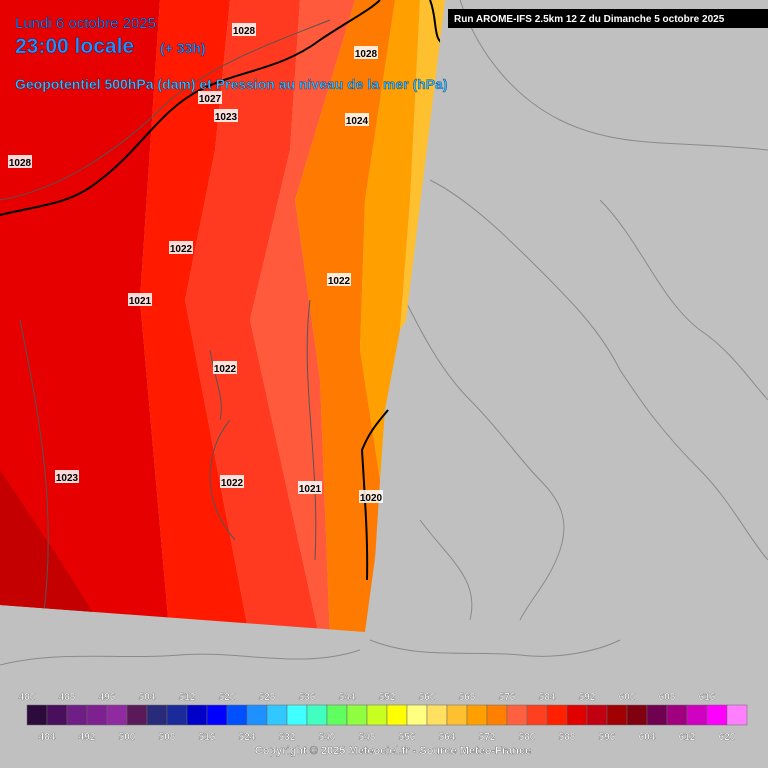 This screenshot has height=768, width=768. Describe the element at coordinates (67, 697) in the screenshot. I see `legend-label: 488` at that location.